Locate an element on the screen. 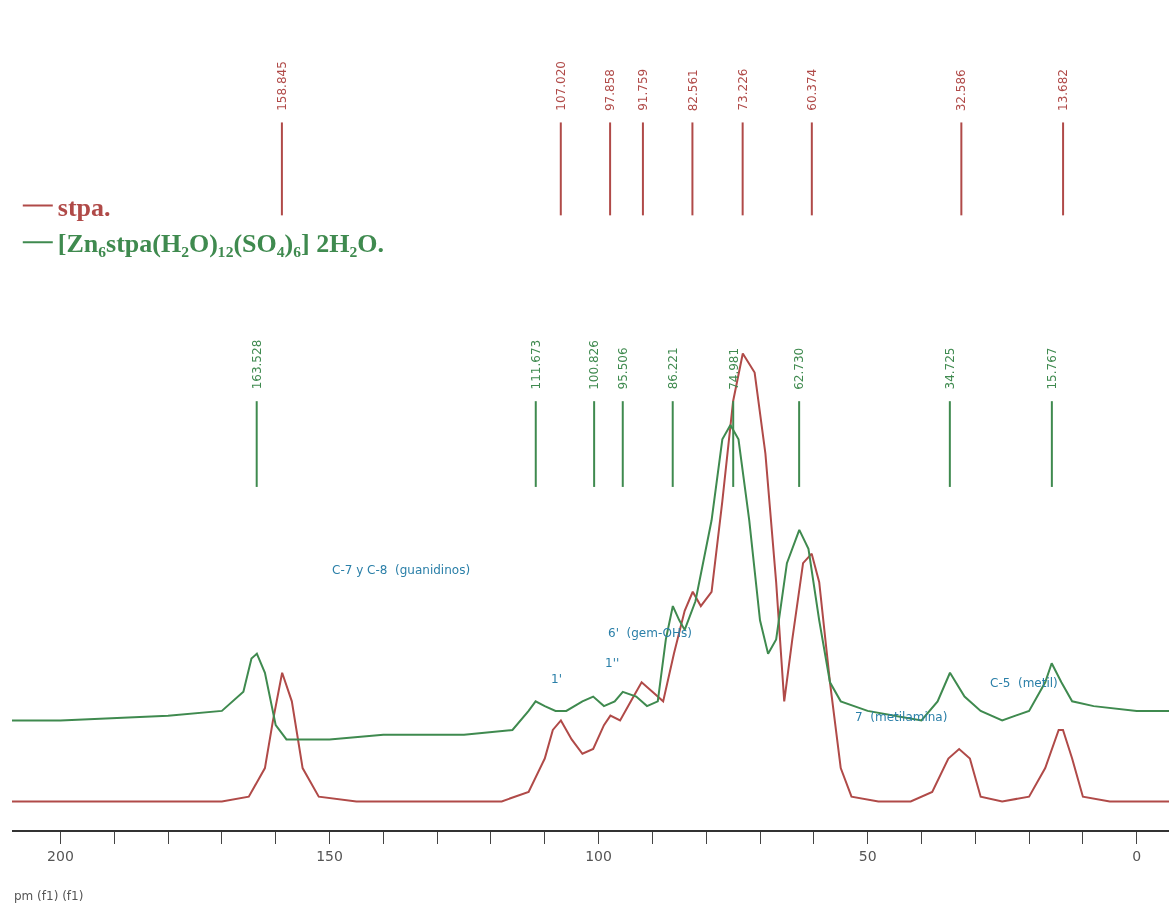 This screenshot has height=917, width=1171. ref-line-label: 158.845 is located at coordinates (281, 86).